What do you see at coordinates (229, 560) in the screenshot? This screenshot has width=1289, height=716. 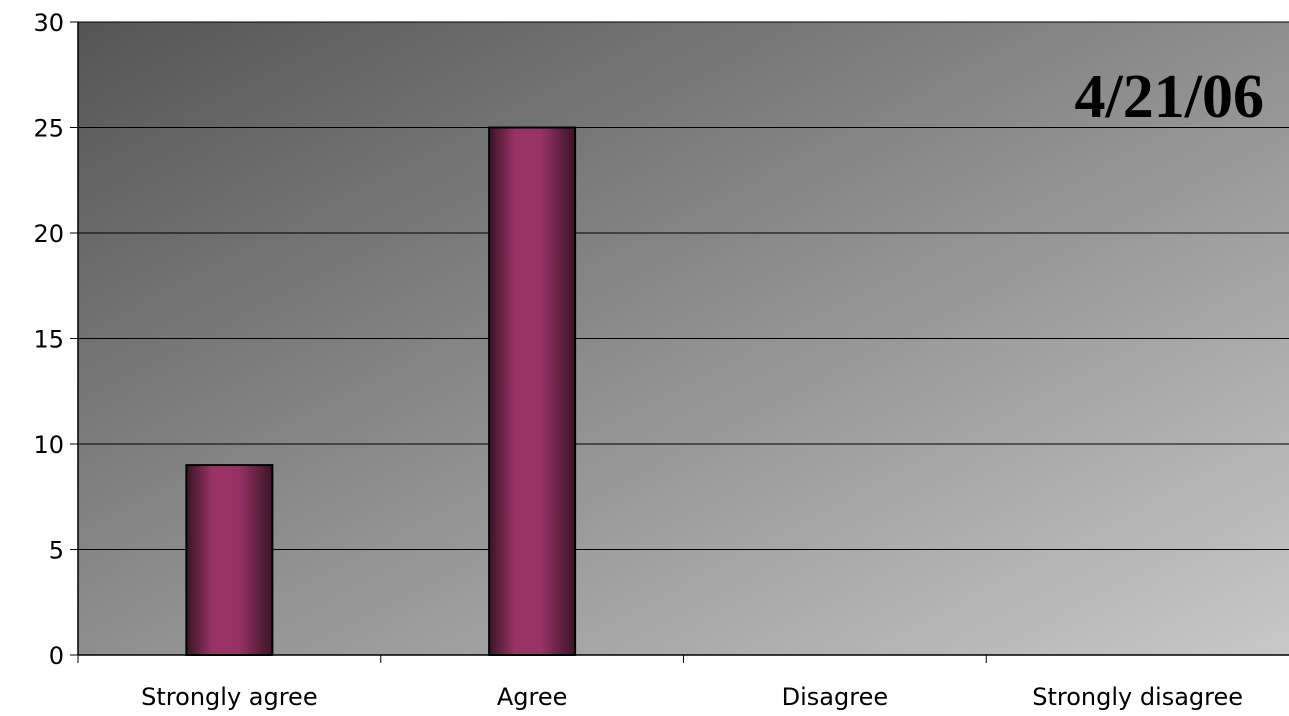 I see `bar-strongly-agree` at bounding box center [229, 560].